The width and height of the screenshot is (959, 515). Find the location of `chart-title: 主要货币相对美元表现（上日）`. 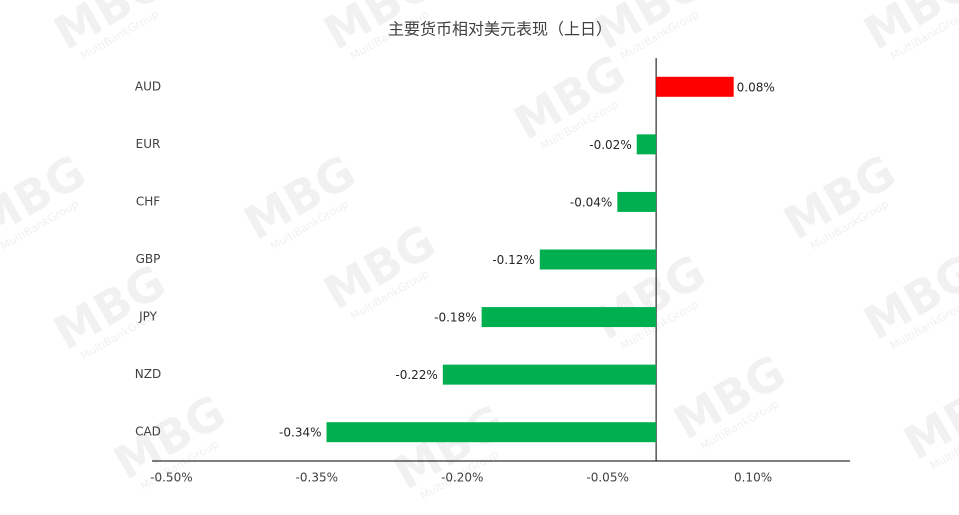

chart-title: 主要货币相对美元表现（上日） is located at coordinates (500, 29).